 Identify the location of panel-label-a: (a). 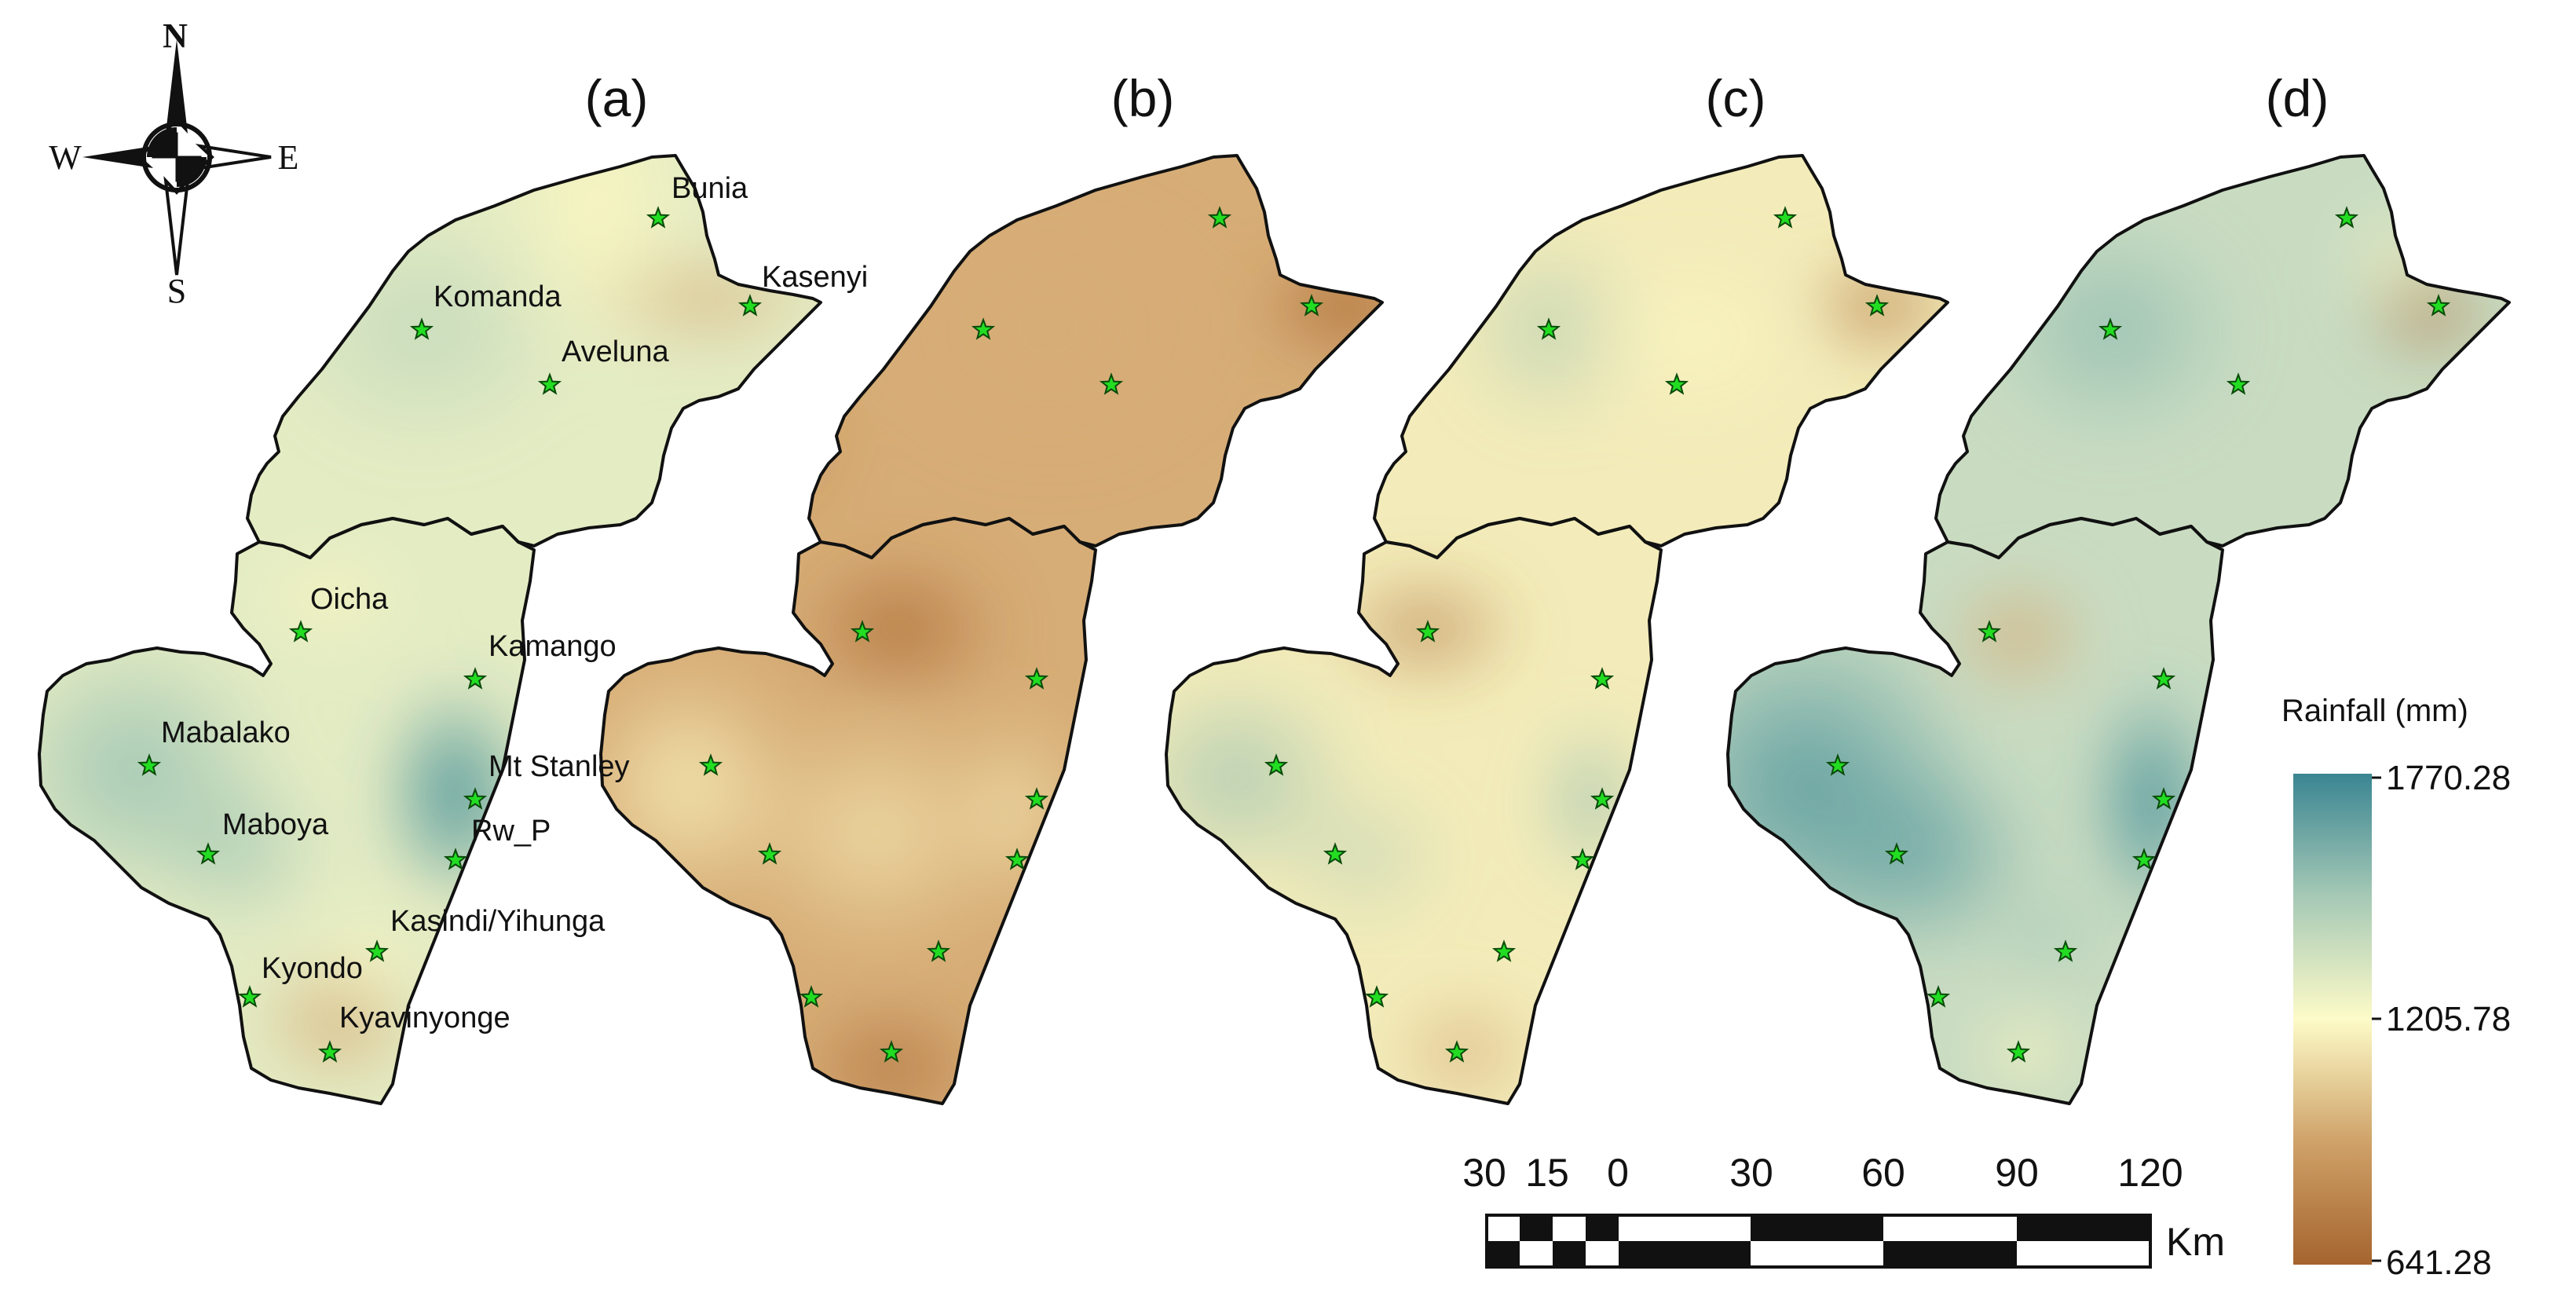
(617, 98).